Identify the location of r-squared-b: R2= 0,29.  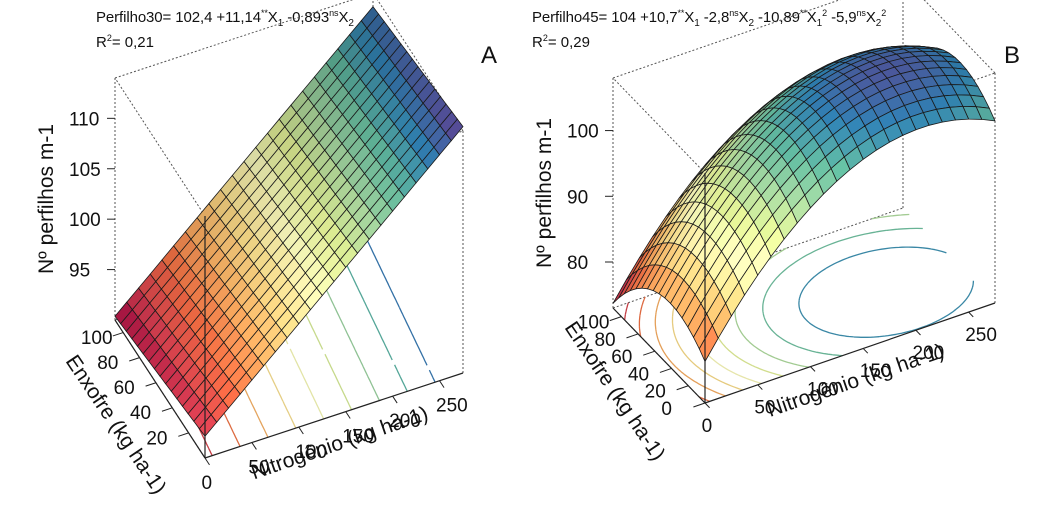
(561, 42).